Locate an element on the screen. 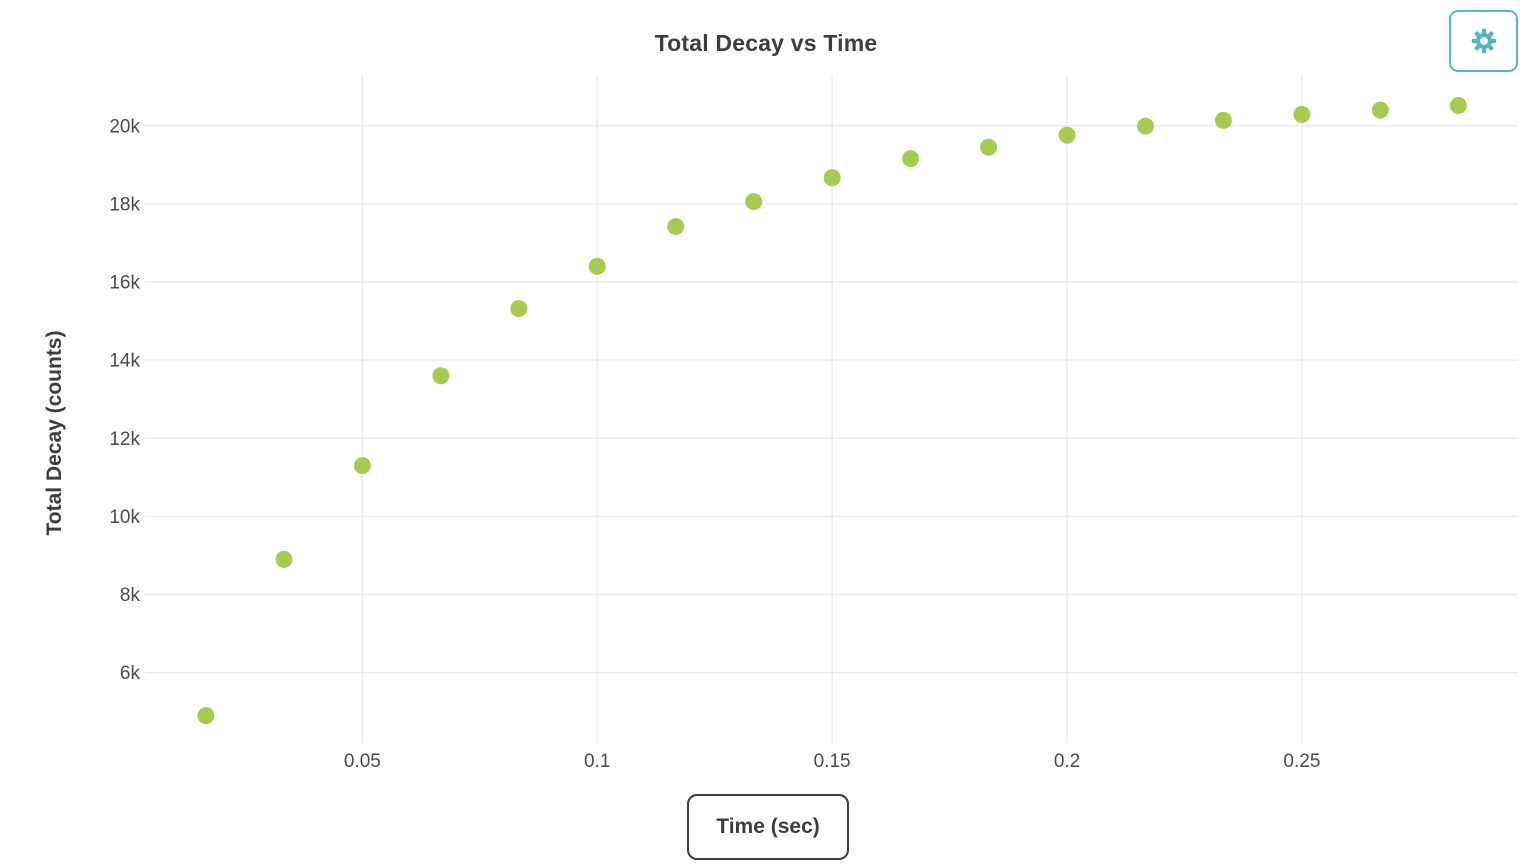 This screenshot has height=866, width=1532. y-tick-label: 10k is located at coordinates (124, 517).